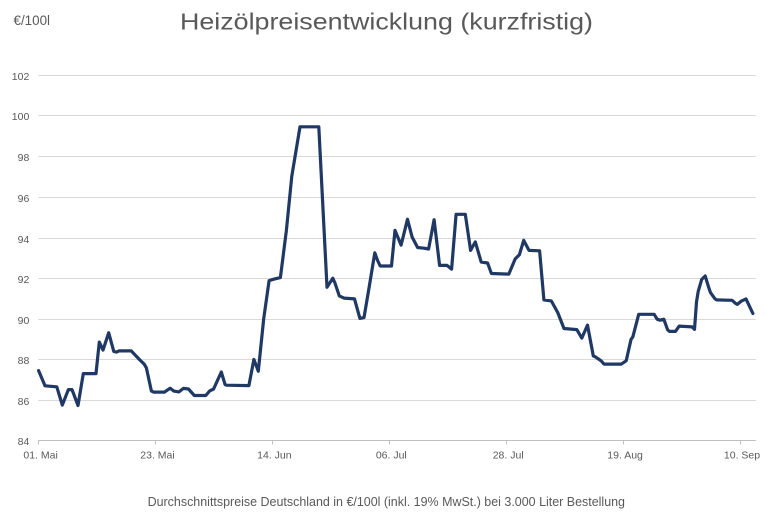 This screenshot has height=523, width=778. I want to click on svg-text: 01. Mai, so click(40, 456).